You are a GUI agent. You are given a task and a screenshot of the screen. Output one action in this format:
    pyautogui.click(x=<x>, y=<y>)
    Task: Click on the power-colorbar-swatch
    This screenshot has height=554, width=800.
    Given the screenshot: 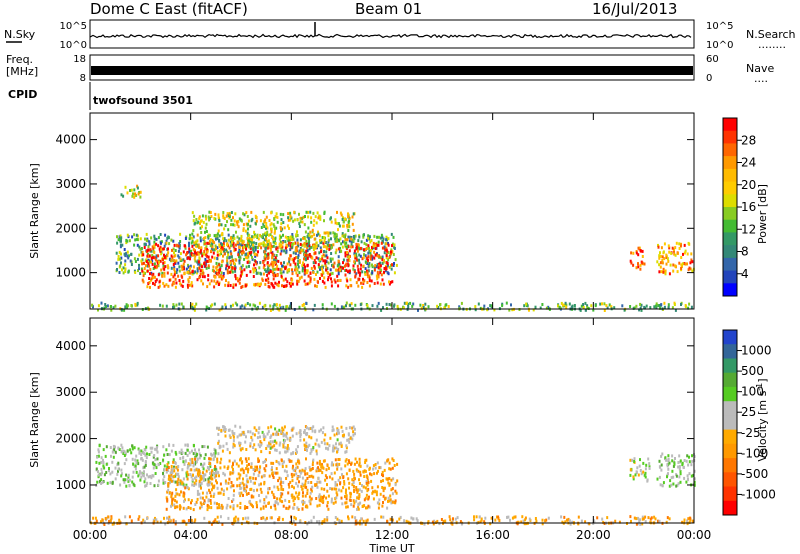 What is the action you would take?
    pyautogui.click(x=730, y=252)
    